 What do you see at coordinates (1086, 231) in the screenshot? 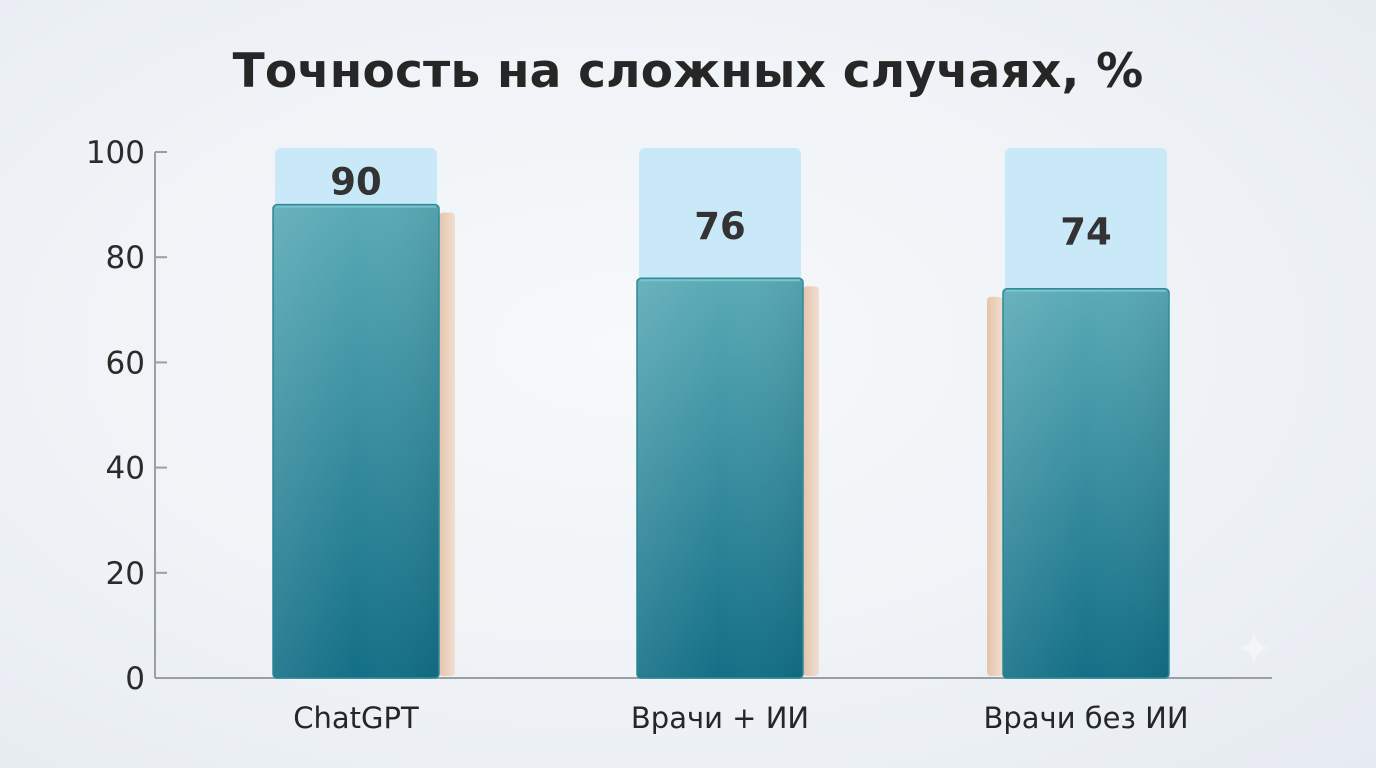
I see `value-label: 74` at bounding box center [1086, 231].